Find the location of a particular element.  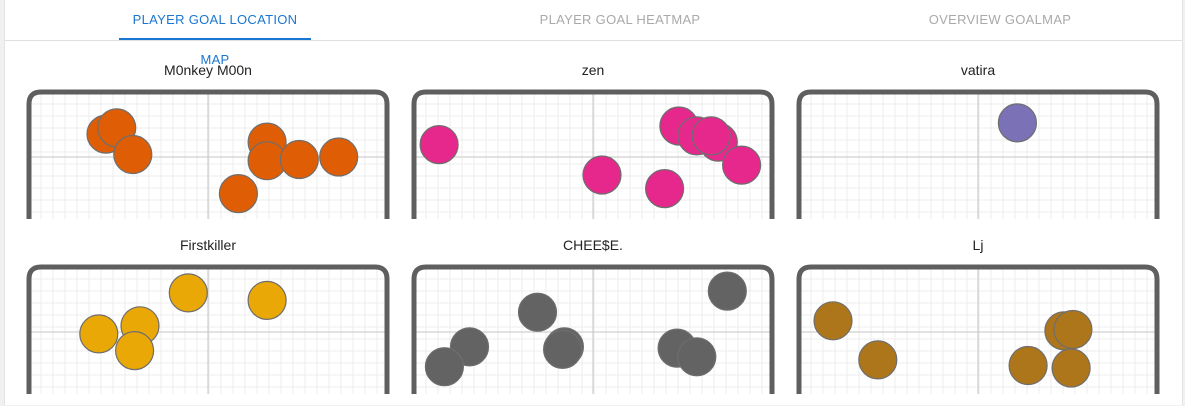

goal-chart-lj is located at coordinates (978, 329).